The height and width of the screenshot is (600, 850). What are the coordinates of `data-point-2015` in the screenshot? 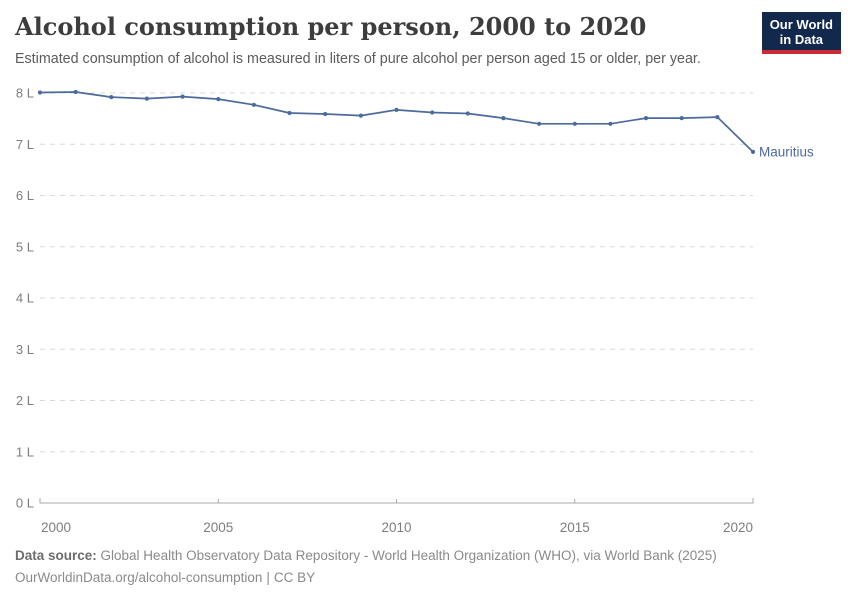 It's located at (574, 123).